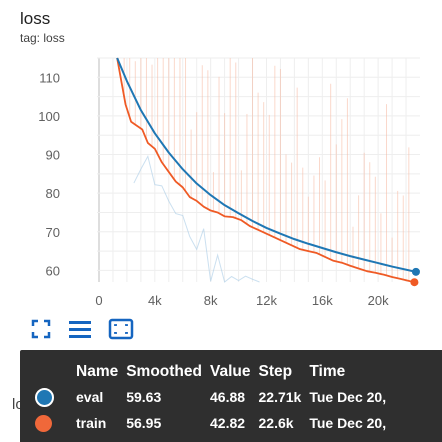 The width and height of the screenshot is (442, 442). What do you see at coordinates (228, 423) in the screenshot?
I see `row-value: 42.82` at bounding box center [228, 423].